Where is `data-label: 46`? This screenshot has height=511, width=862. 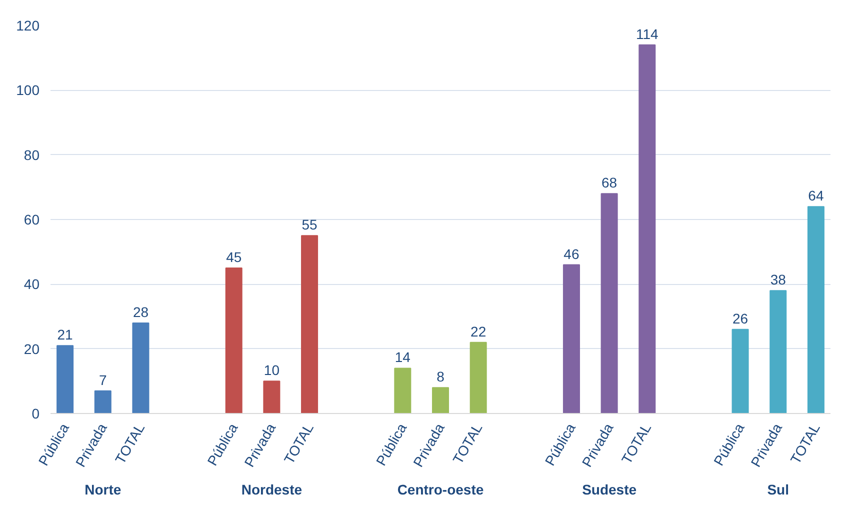 data-label: 46 is located at coordinates (572, 254).